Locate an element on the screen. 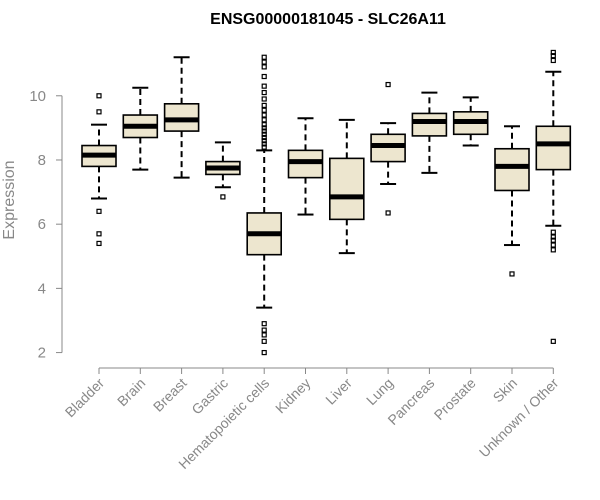 The image size is (600, 500). box-prostate is located at coordinates (470, 121).